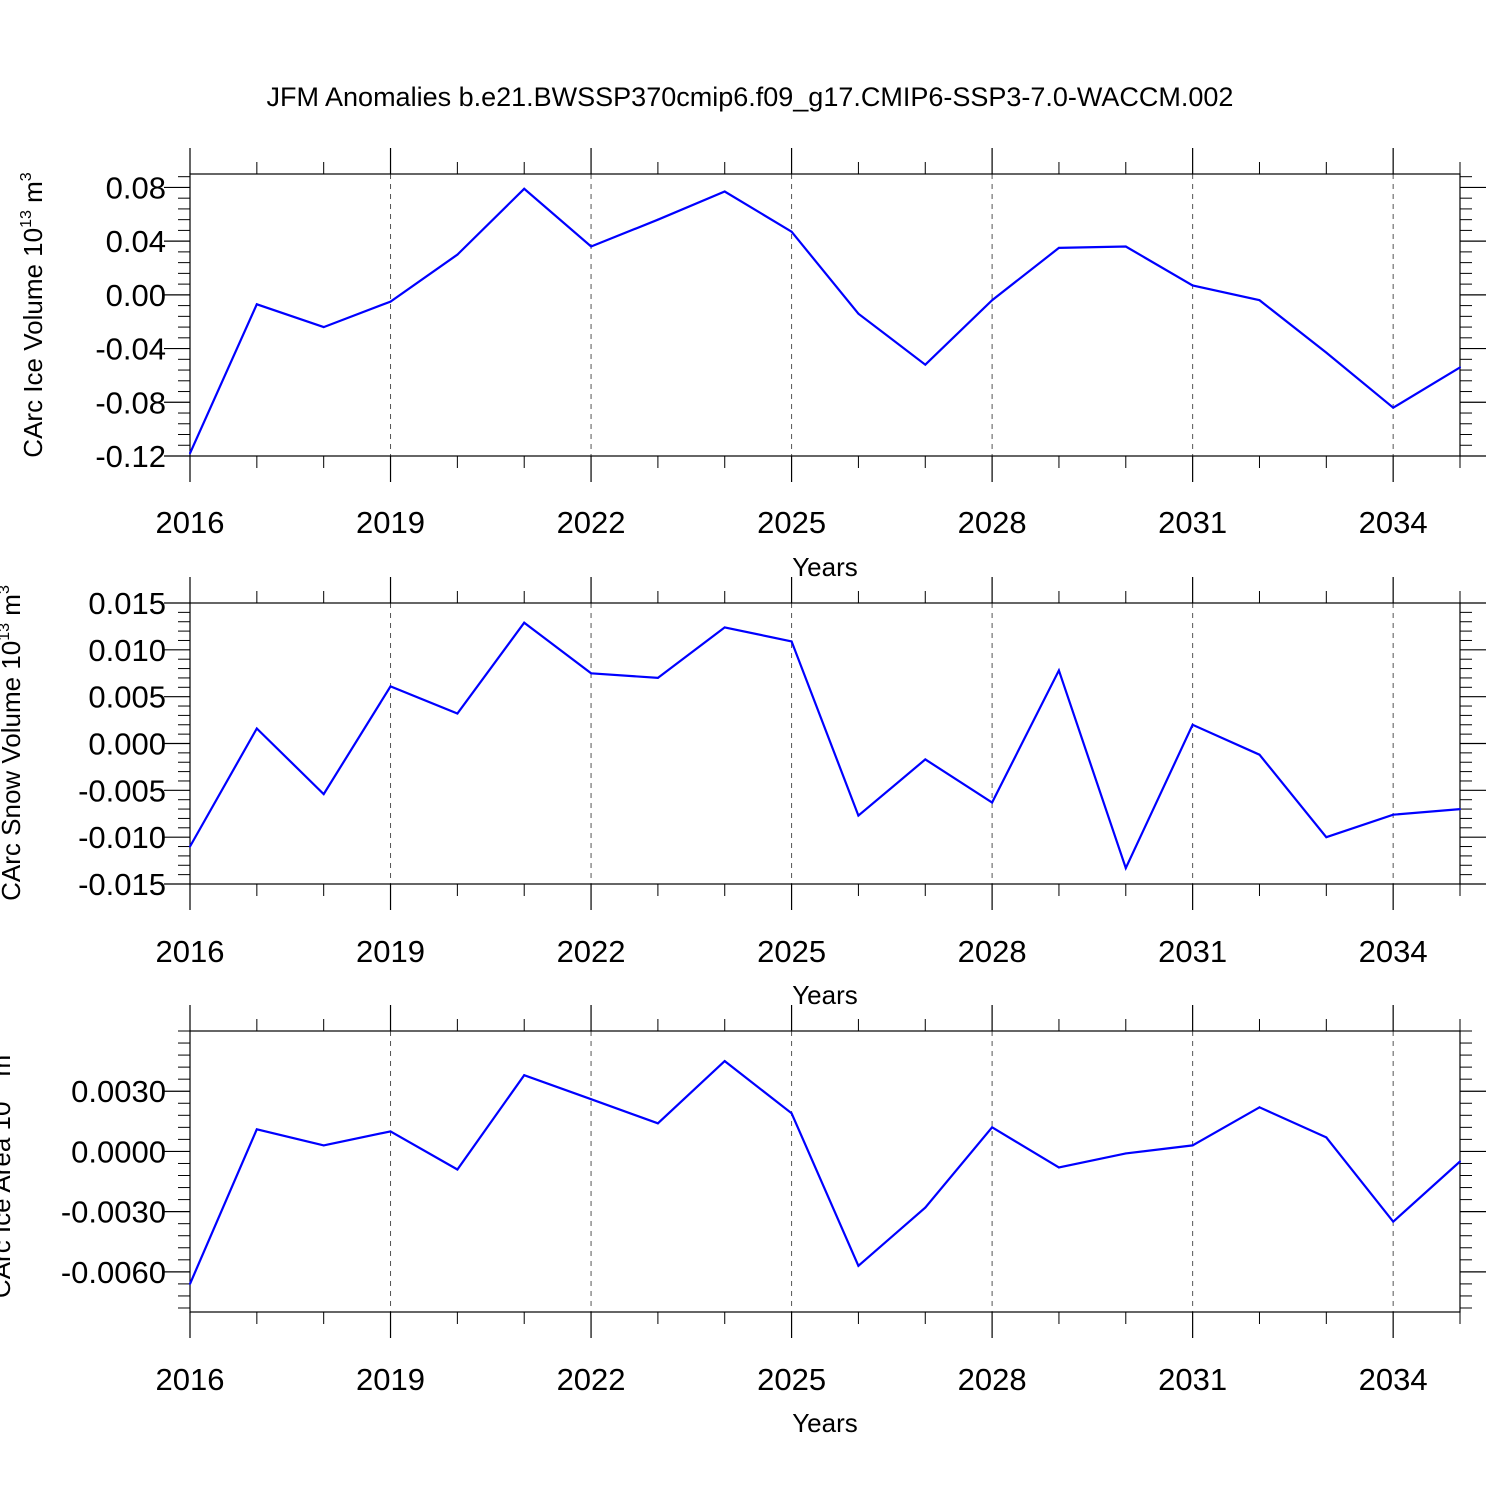  Describe the element at coordinates (118, 1091) in the screenshot. I see `y-tick-label: 0.0030` at that location.